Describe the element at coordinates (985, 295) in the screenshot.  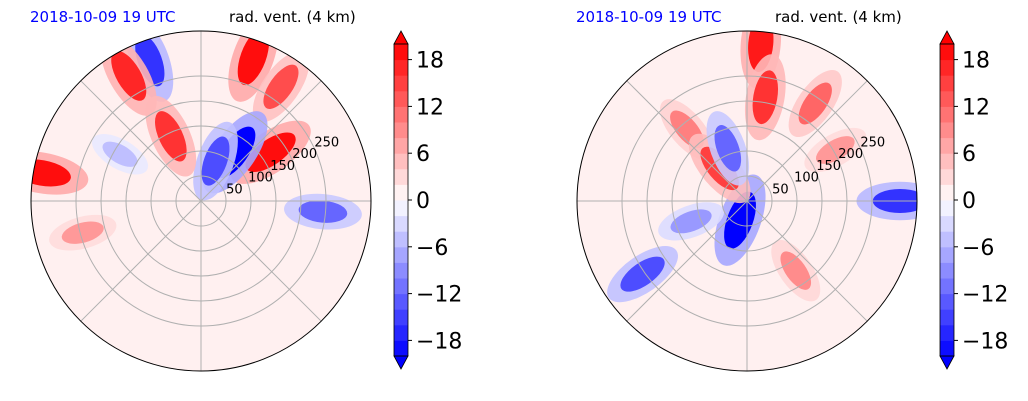
I see `colorbar-tick-label: −12` at that location.